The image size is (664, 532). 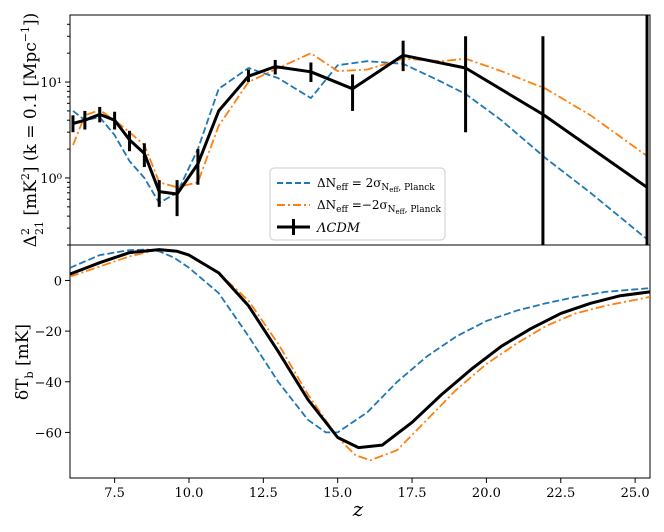 What do you see at coordinates (379, 207) in the screenshot?
I see `legend-label-minus: ΔNeff =−2σNeff, Planck` at bounding box center [379, 207].